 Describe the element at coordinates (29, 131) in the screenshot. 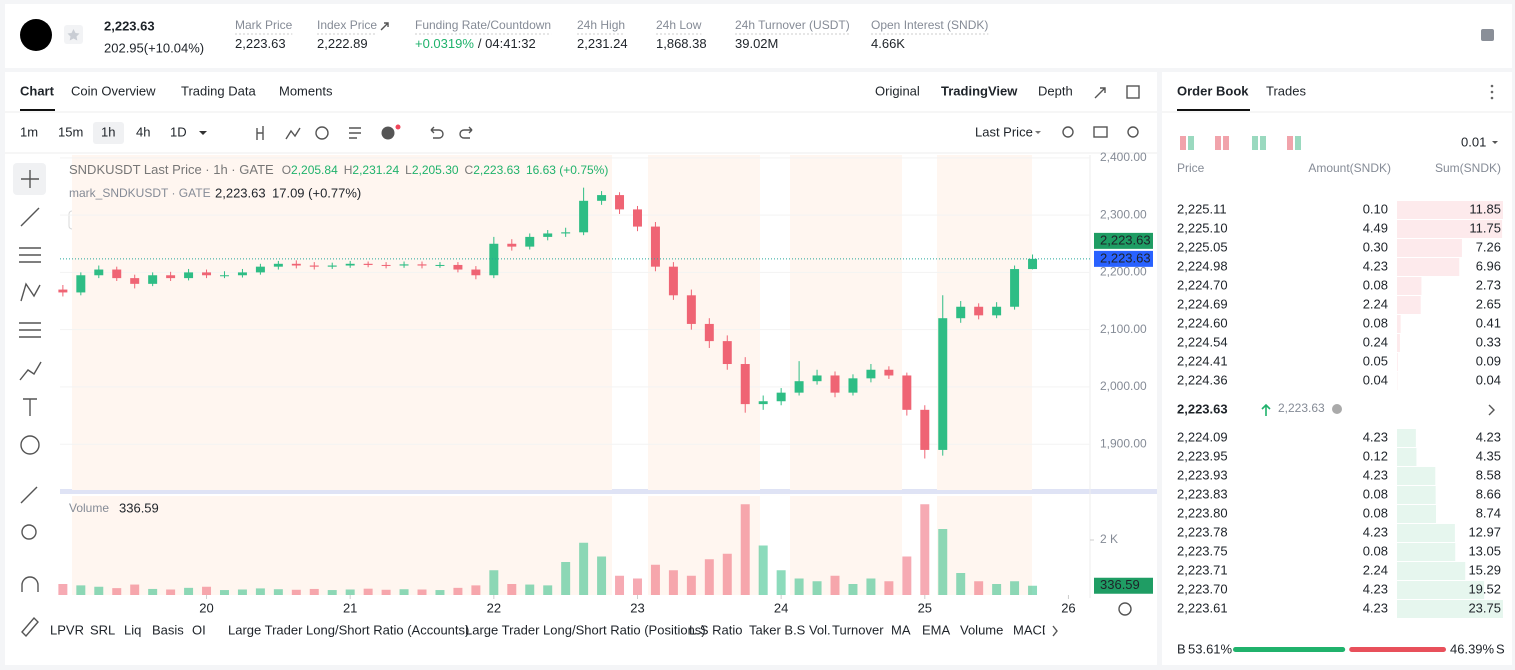

I see `interval: 1m` at that location.